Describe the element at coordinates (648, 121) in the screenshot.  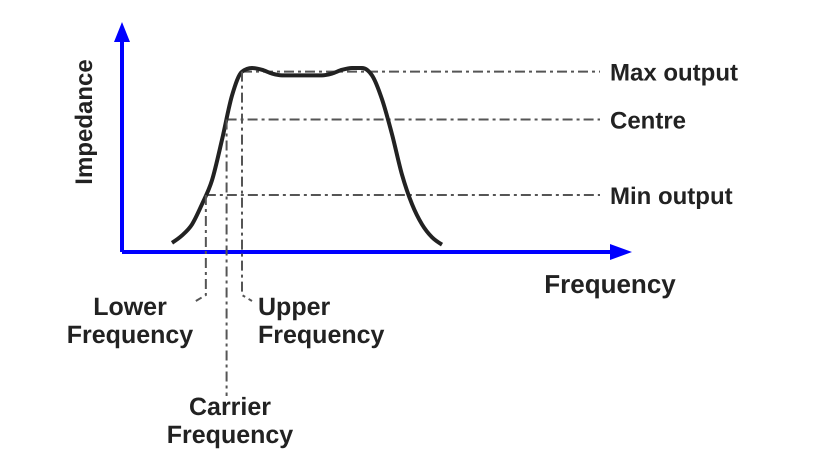
I see `ref-line-label: Centre` at that location.